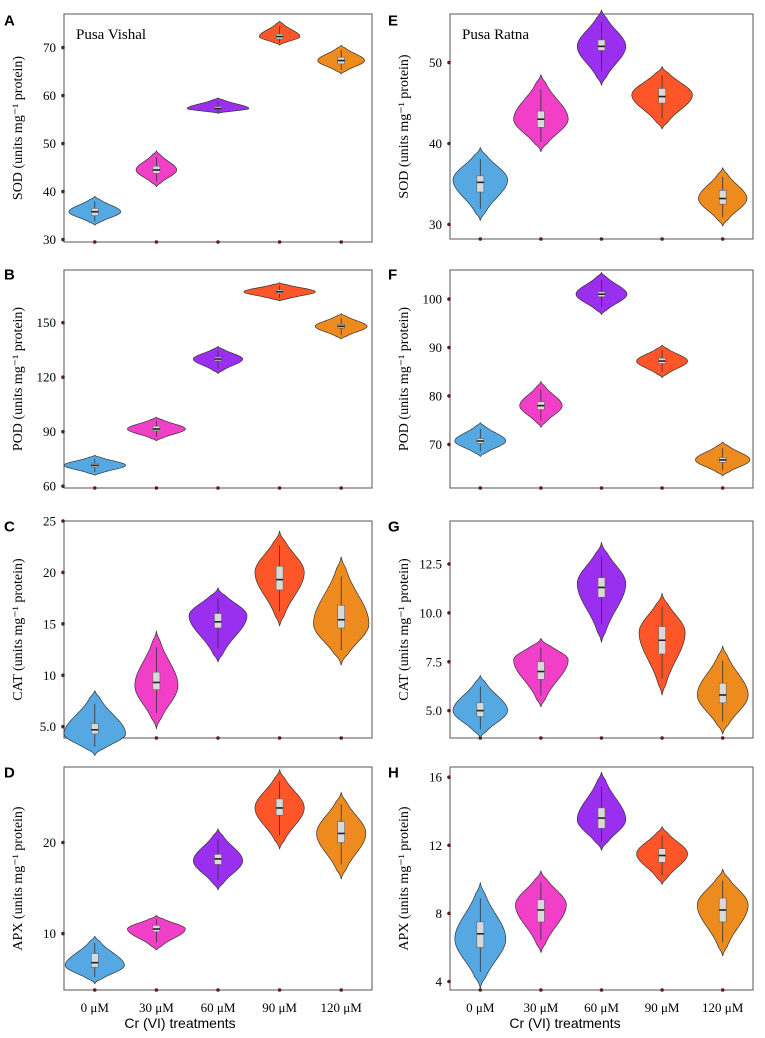  What do you see at coordinates (404, 878) in the screenshot?
I see `y-axis-title: APX (units mg⁻¹ protein)` at bounding box center [404, 878].